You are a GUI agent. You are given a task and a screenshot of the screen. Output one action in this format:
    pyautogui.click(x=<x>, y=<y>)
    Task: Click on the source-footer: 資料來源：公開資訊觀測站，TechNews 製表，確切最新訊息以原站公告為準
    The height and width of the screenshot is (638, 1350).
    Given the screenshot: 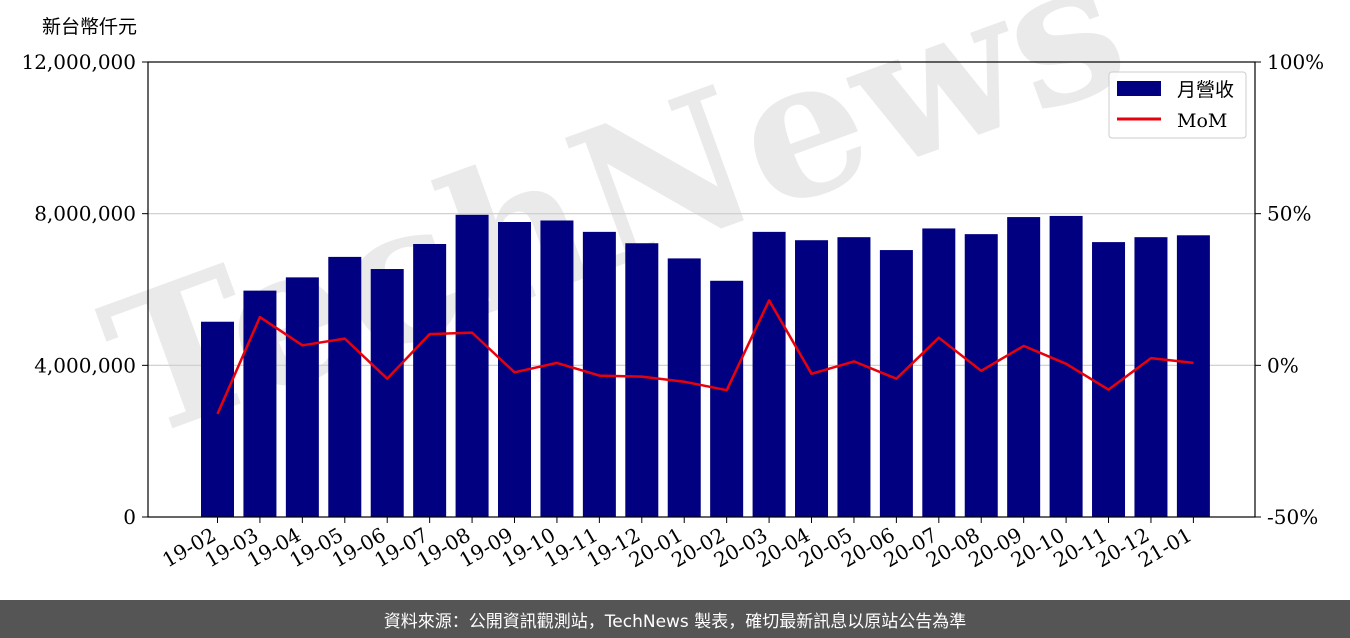 What is the action you would take?
    pyautogui.click(x=675, y=619)
    